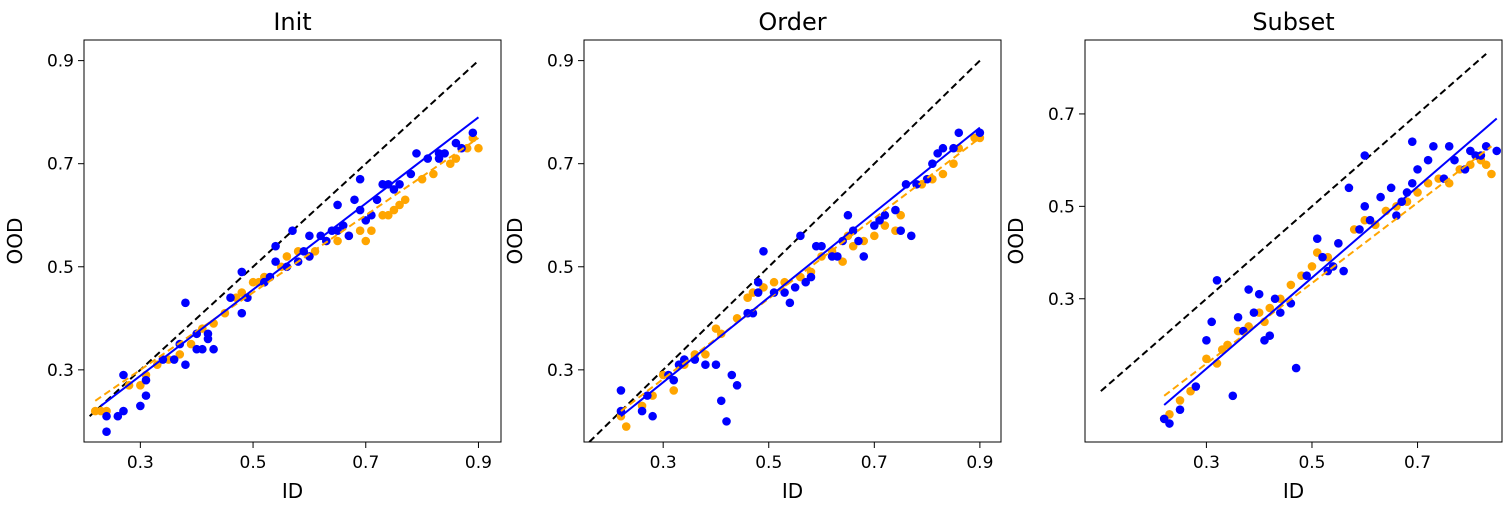 The width and height of the screenshot is (1511, 511). Describe the element at coordinates (60, 62) in the screenshot. I see `y-tick-label: 0.9` at that location.